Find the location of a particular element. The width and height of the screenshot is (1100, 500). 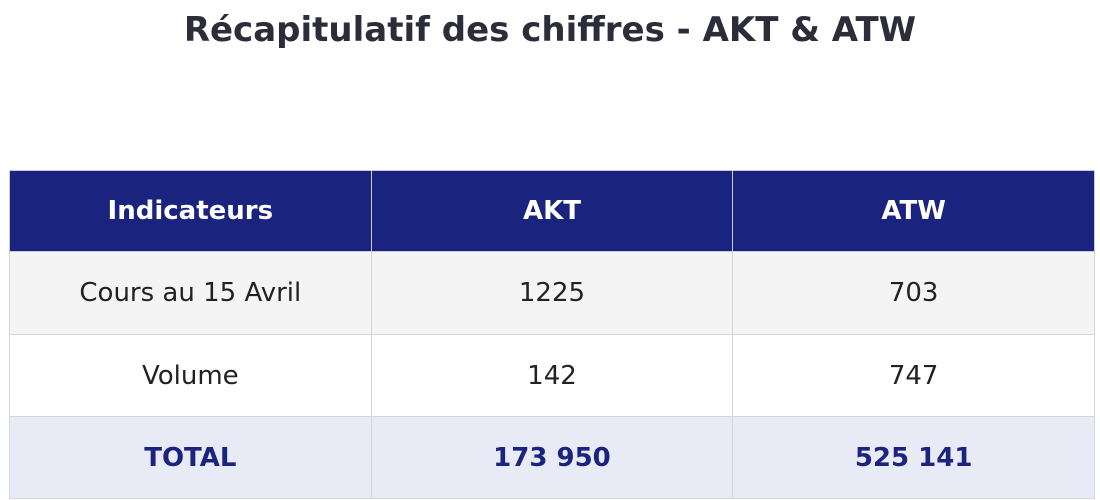

page-title: Récapitulatif des chiffres - AKT & ATW is located at coordinates (550, 30).